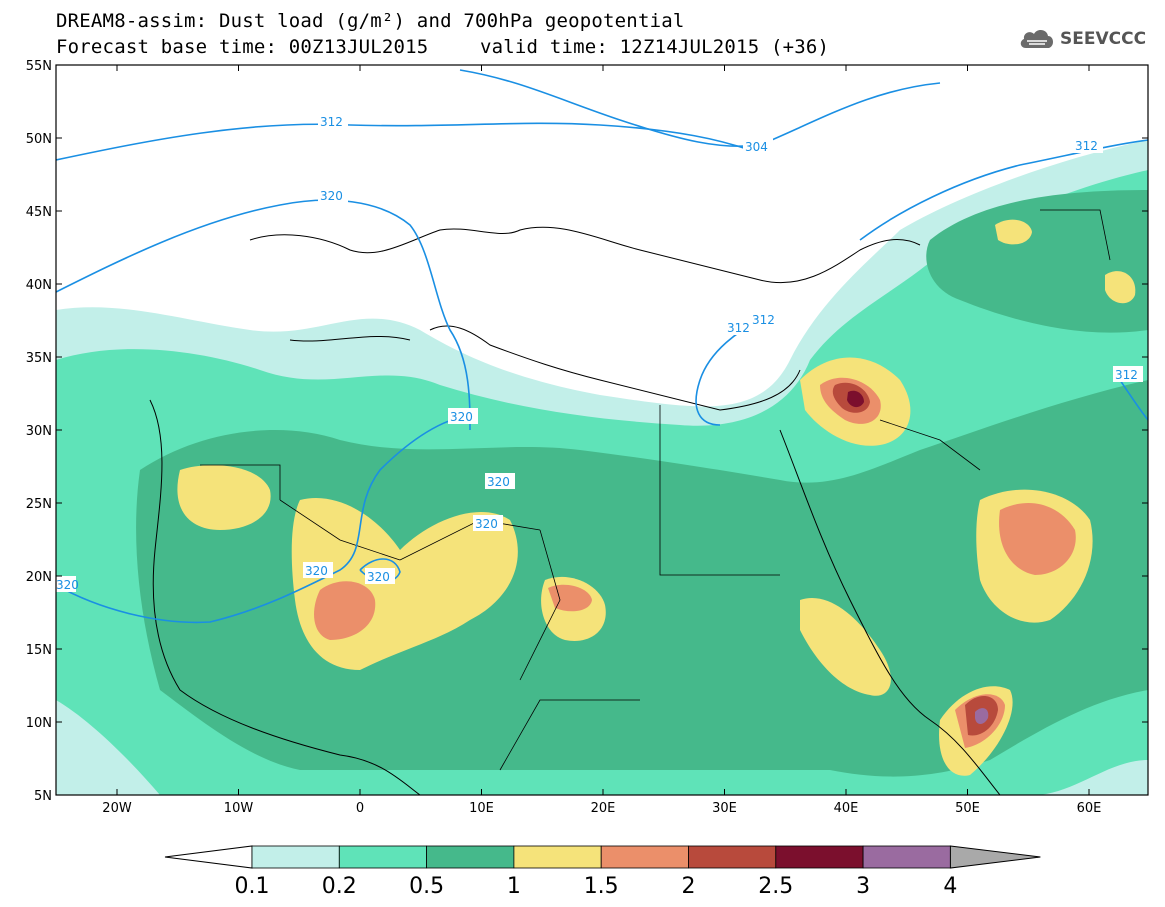 The image size is (1165, 907). I want to click on contour-312-east, so click(1003, 190).